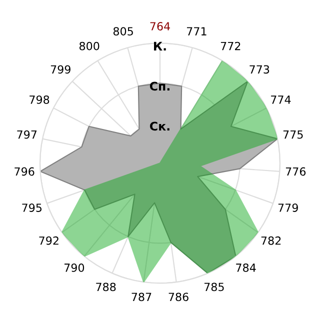 Image resolution: width=320 pixels, height=320 pixels. I want to click on spoke-label: 788, so click(106, 287).